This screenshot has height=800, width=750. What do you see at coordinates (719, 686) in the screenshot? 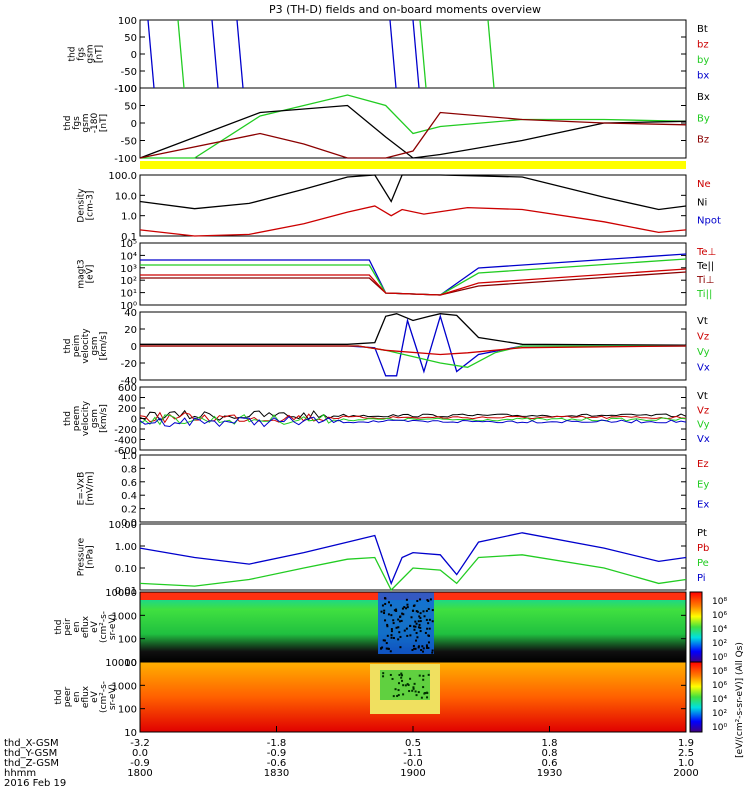
I see `colorbar-tick: 10⁶` at bounding box center [719, 686].